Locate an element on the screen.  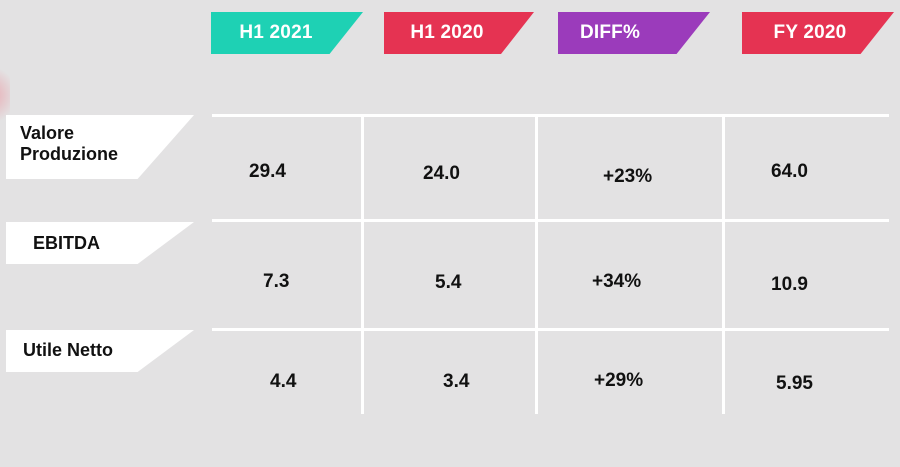
cell-ebitda-fy-2020: 10.9 is located at coordinates (789, 284).